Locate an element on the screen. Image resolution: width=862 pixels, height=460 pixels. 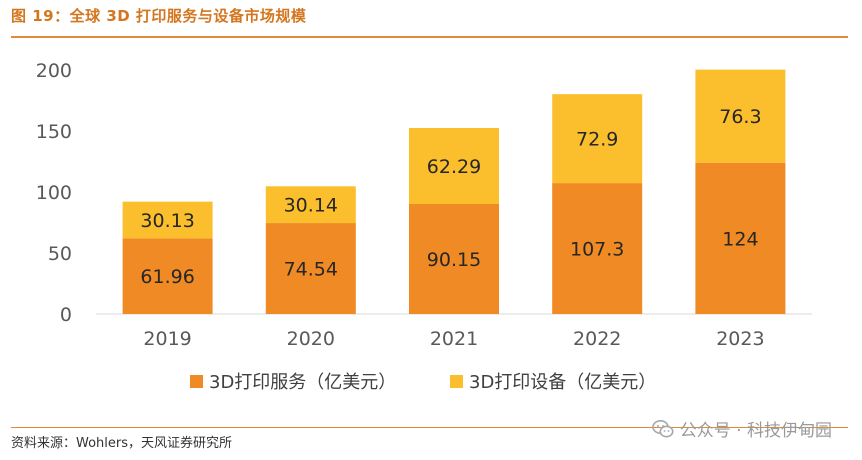
legend-label-equipment: 3D打印设备（亿美元） is located at coordinates (562, 382).